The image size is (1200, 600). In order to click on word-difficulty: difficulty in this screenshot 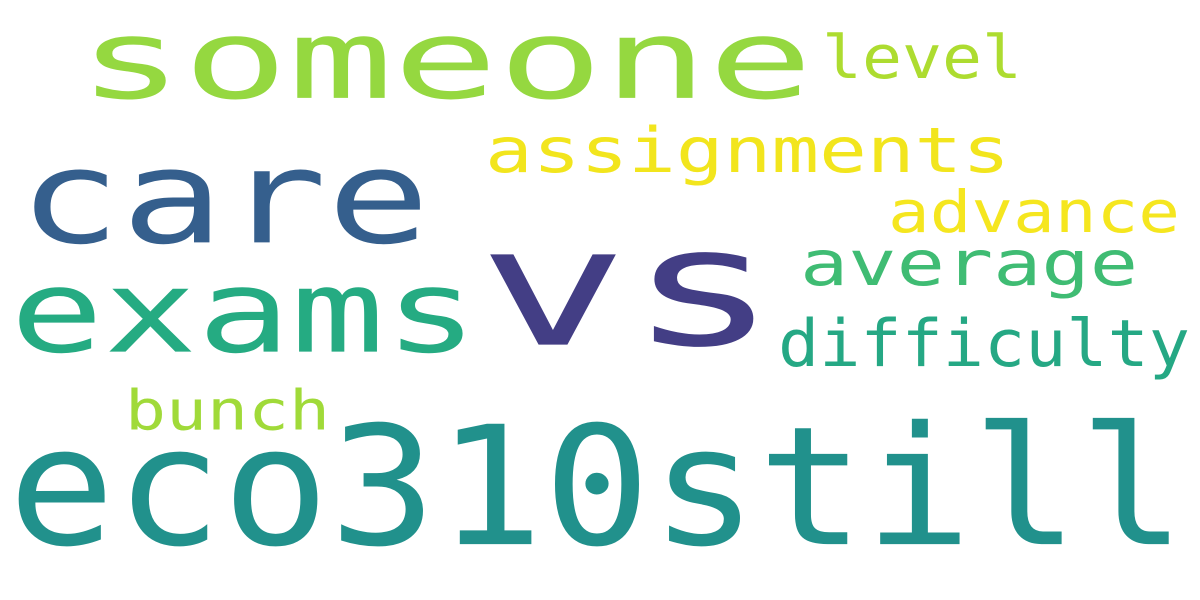, I will do `click(984, 344)`.